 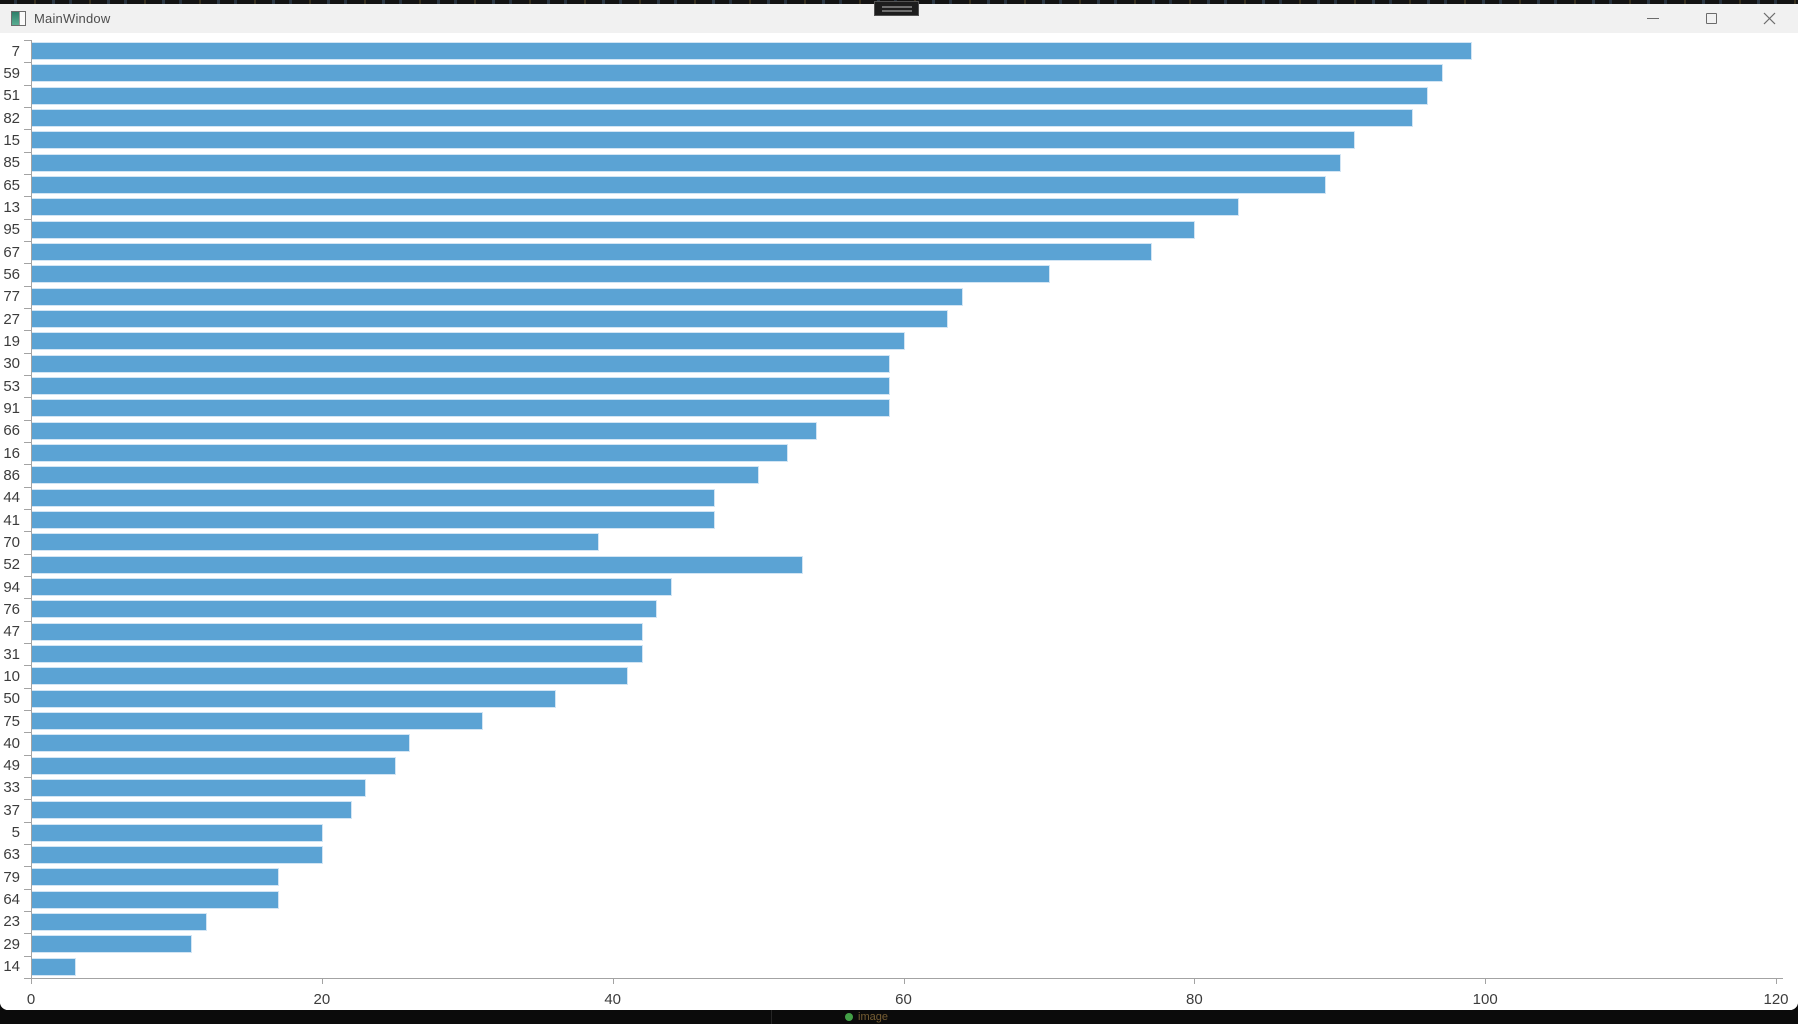 What do you see at coordinates (15, 51) in the screenshot?
I see `y-axis-label: 7` at bounding box center [15, 51].